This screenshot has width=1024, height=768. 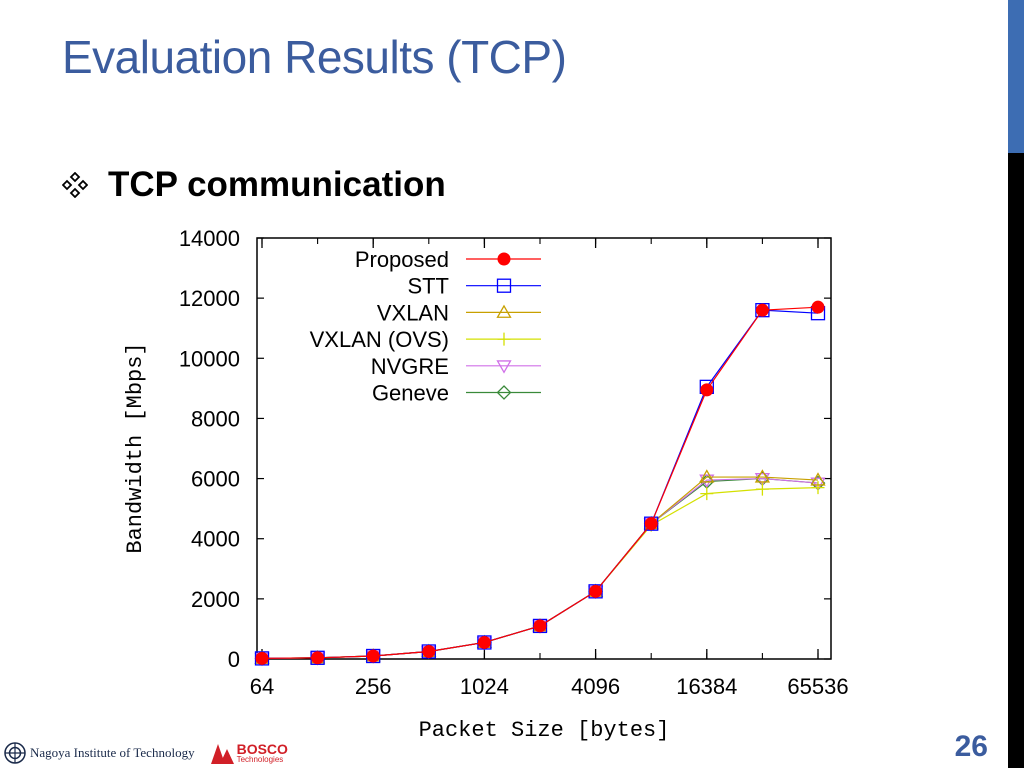 What do you see at coordinates (544, 730) in the screenshot?
I see `x-axis-label: Packet Size [bytes]` at bounding box center [544, 730].